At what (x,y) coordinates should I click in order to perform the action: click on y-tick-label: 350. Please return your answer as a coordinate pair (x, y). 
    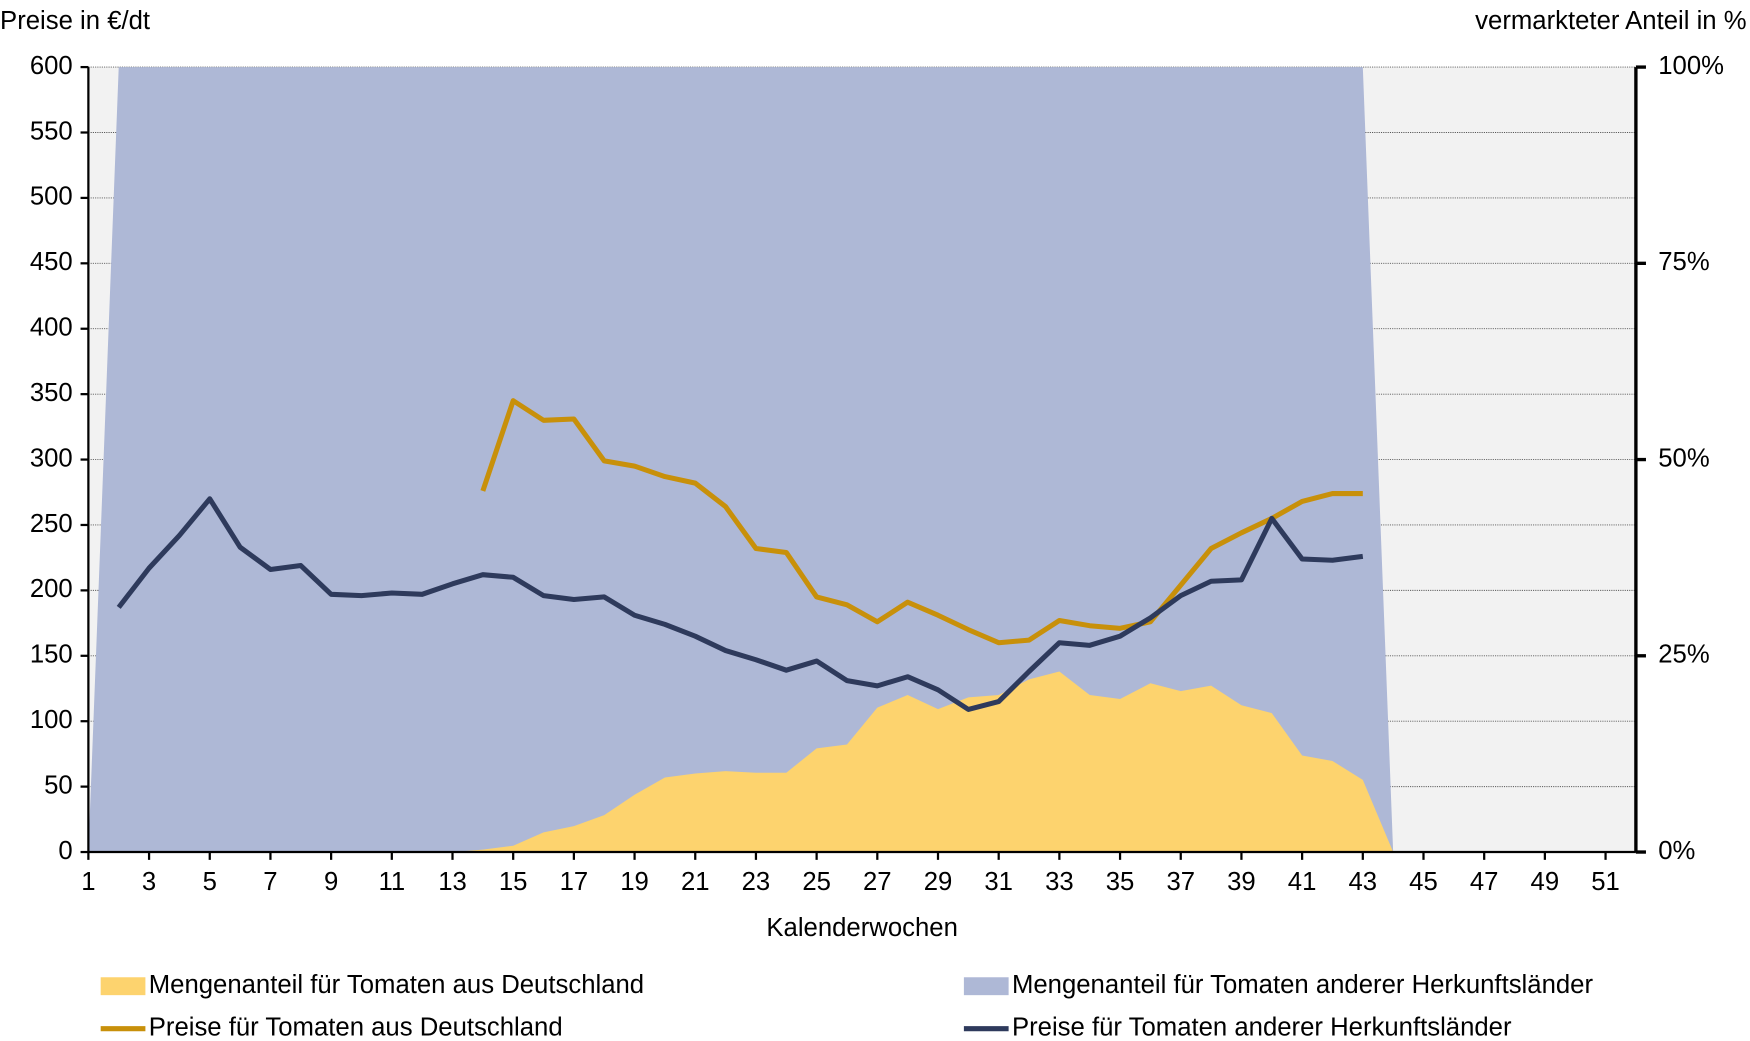
    Looking at the image, I should click on (51, 393).